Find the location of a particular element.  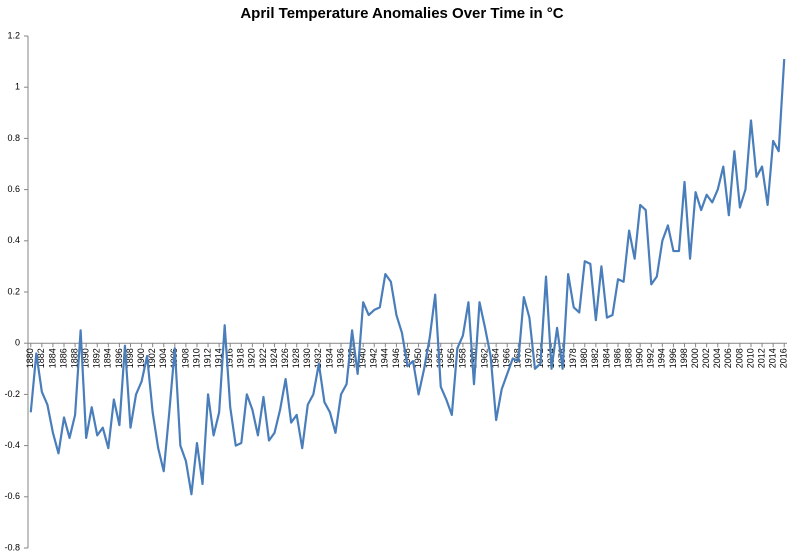

x-tick-label: 1900 is located at coordinates (141, 358).